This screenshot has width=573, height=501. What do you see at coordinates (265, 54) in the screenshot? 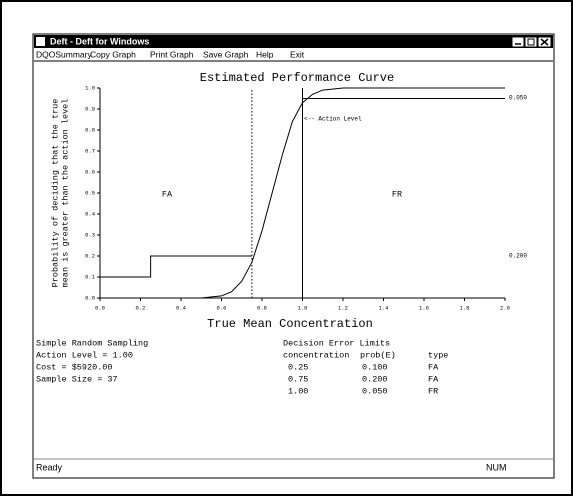
I see `menu-item: Help` at bounding box center [265, 54].